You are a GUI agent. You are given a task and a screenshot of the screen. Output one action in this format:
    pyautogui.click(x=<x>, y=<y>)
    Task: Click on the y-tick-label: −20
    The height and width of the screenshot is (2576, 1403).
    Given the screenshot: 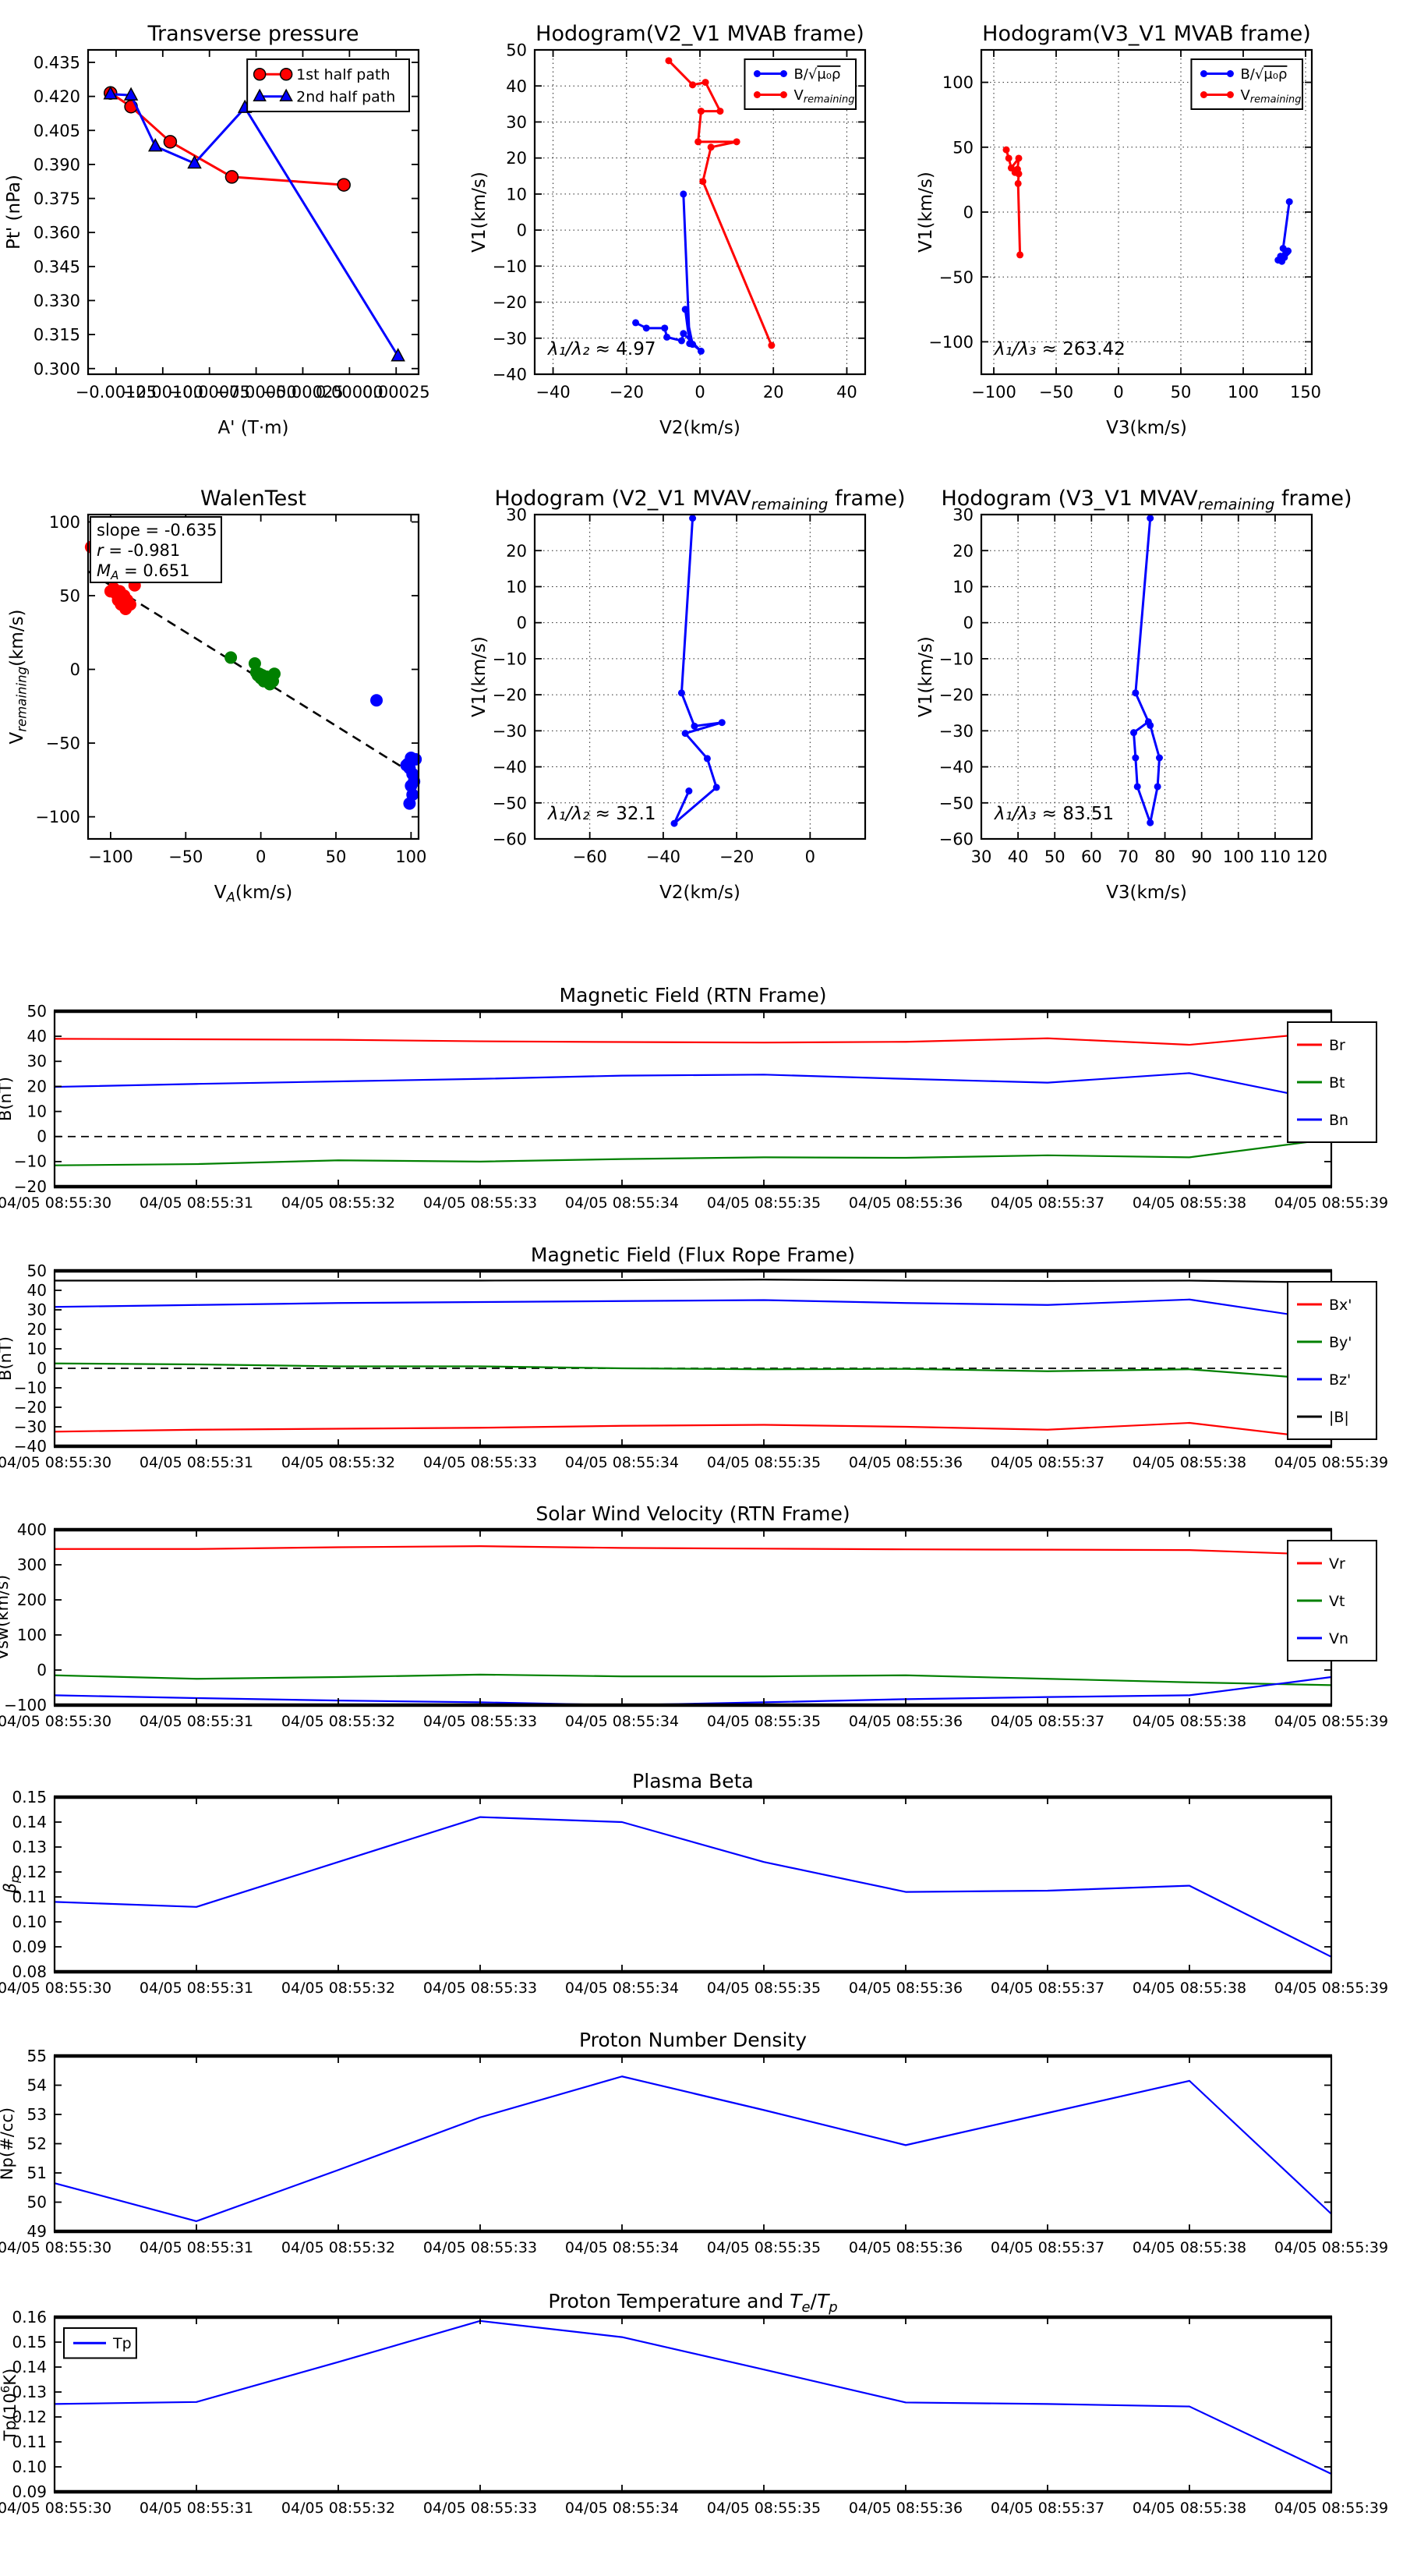 What is the action you would take?
    pyautogui.click(x=510, y=695)
    